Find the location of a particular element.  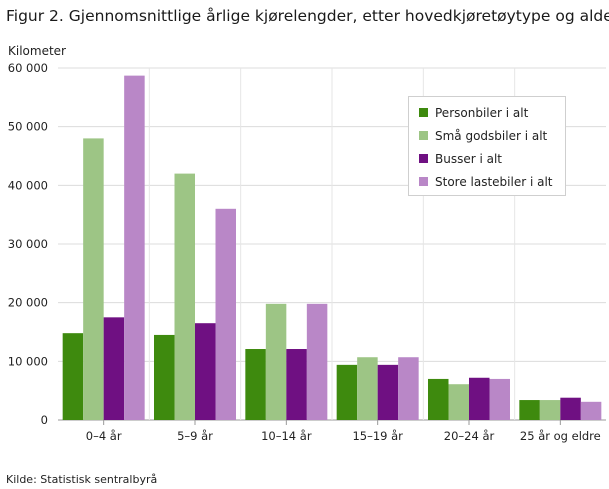

y-axis-label: Kilometer is located at coordinates (37, 51).